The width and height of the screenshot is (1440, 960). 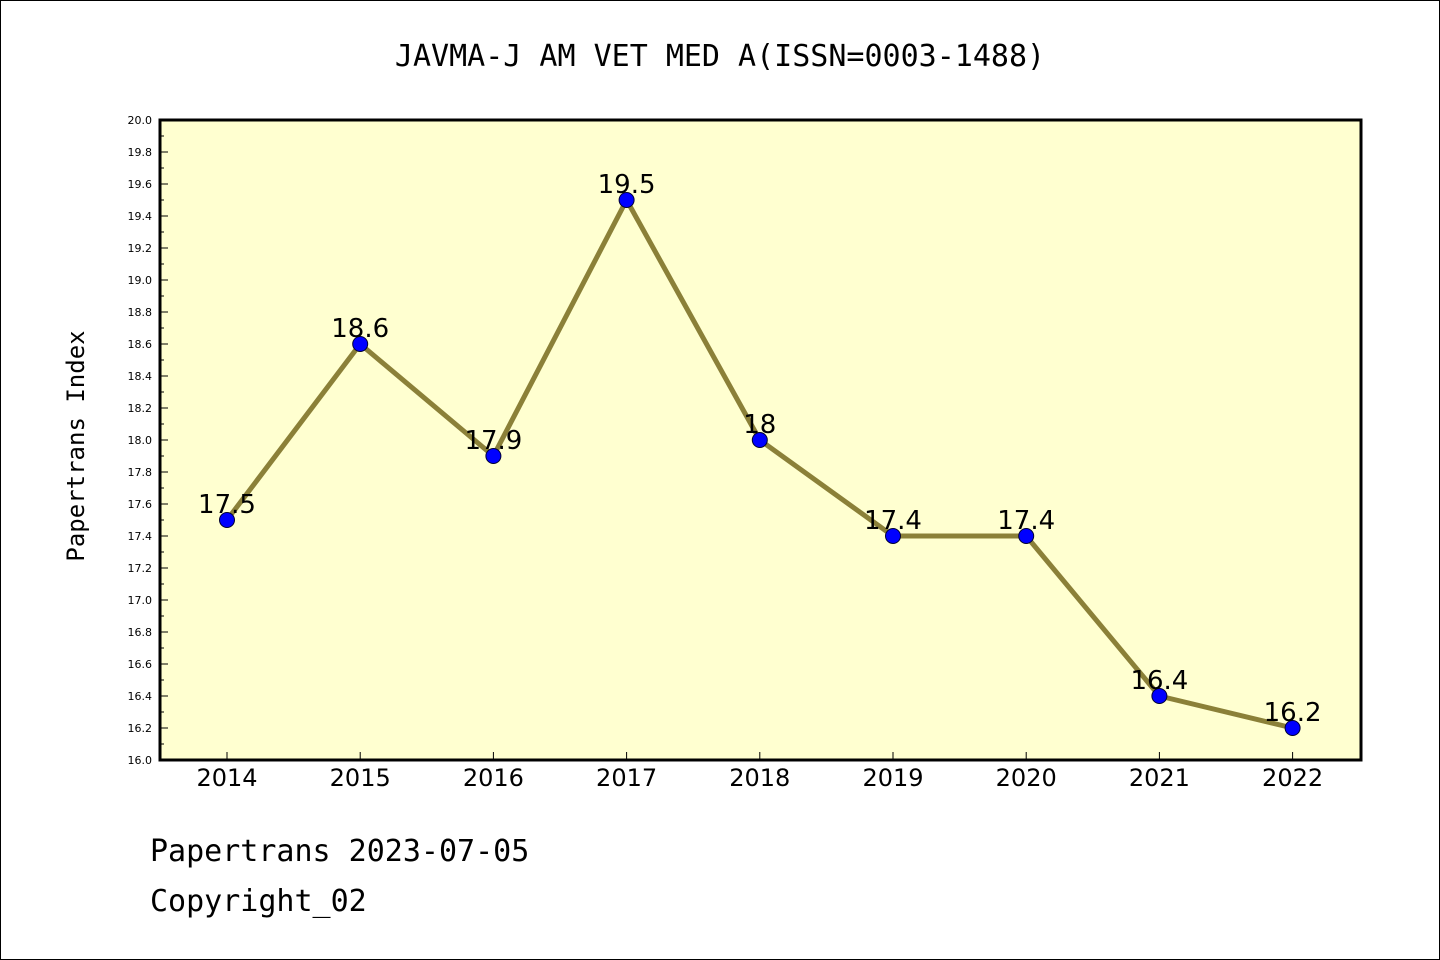 I want to click on y-tick-label: 17.4, so click(x=140, y=536).